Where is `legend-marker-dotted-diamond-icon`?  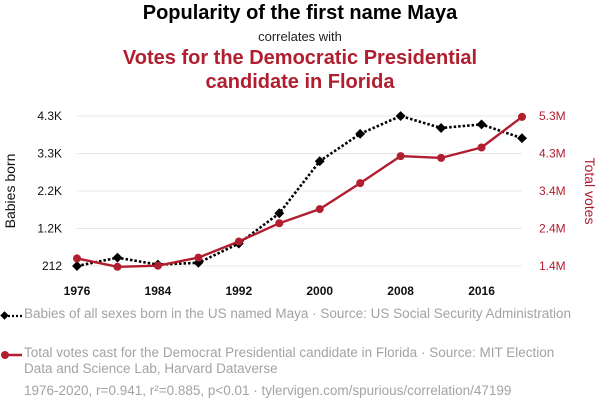 legend-marker-dotted-diamond-icon is located at coordinates (11, 315).